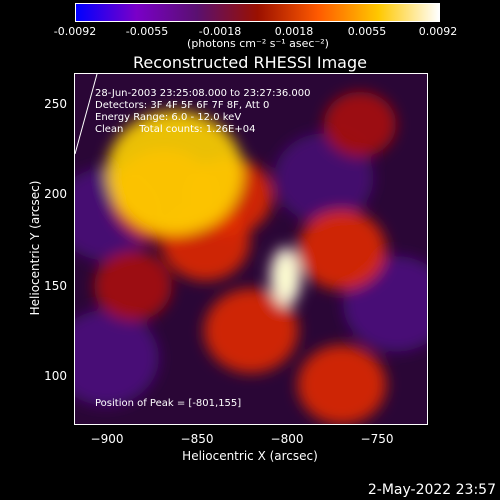 This screenshot has width=500, height=500. Describe the element at coordinates (55, 376) in the screenshot. I see `y-tick-label: 100` at that location.